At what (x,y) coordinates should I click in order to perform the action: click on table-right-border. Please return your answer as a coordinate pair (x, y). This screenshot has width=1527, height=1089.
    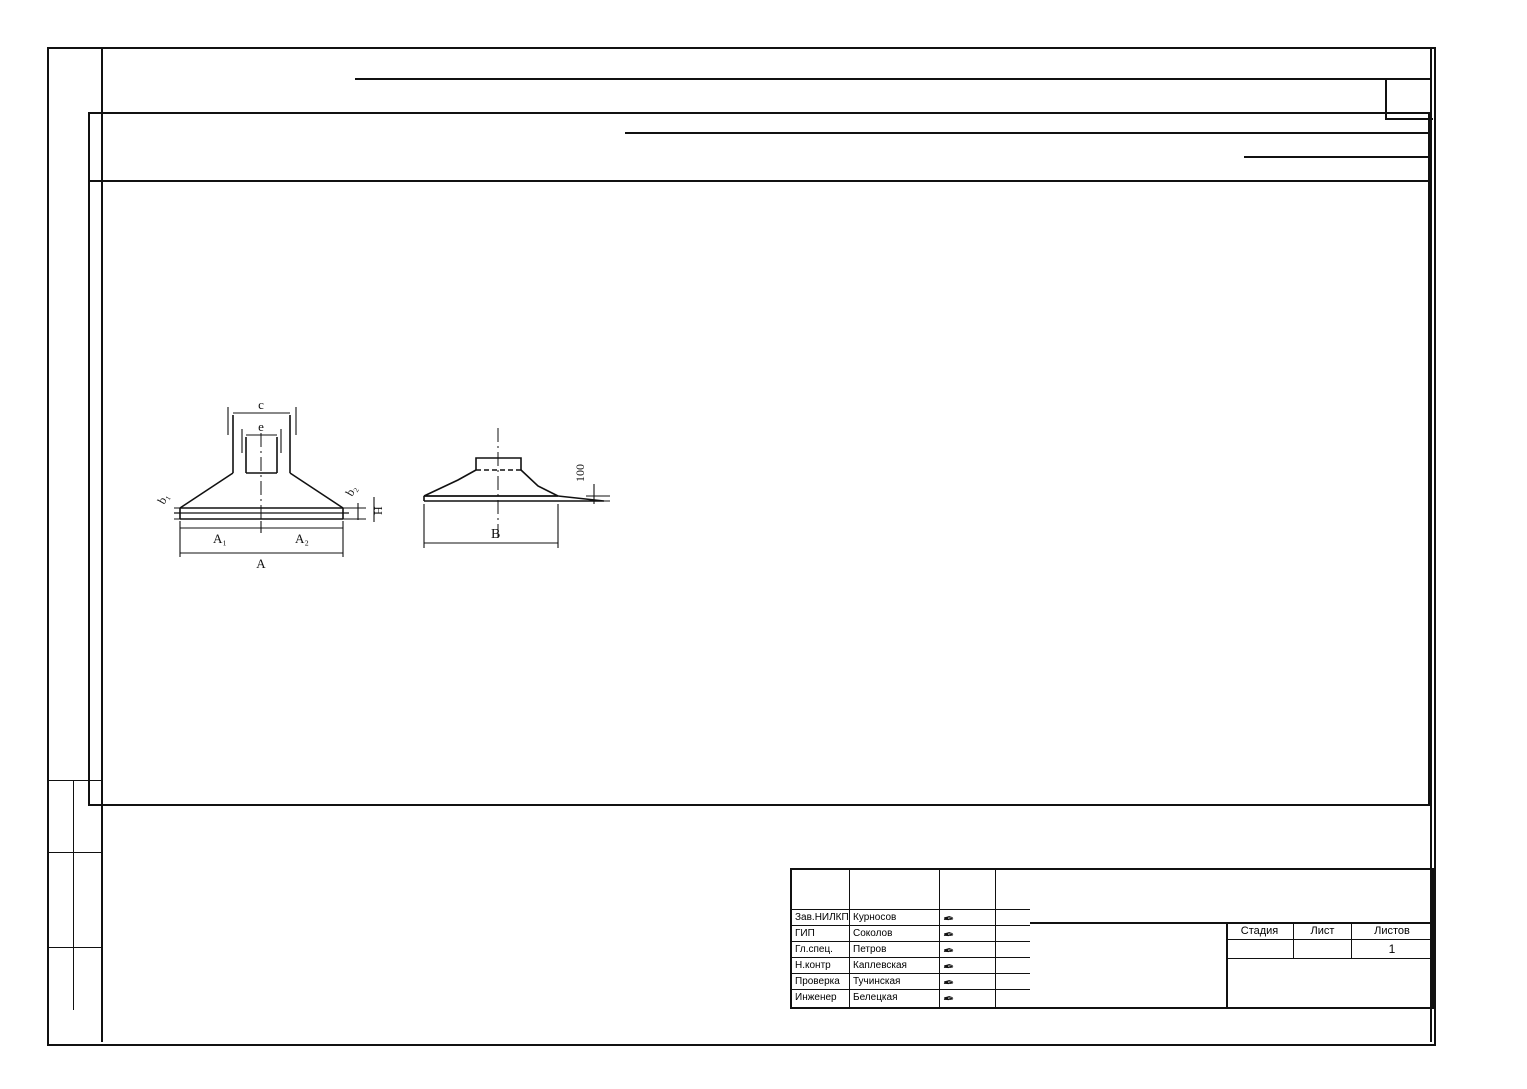
    Looking at the image, I should click on (1429, 459).